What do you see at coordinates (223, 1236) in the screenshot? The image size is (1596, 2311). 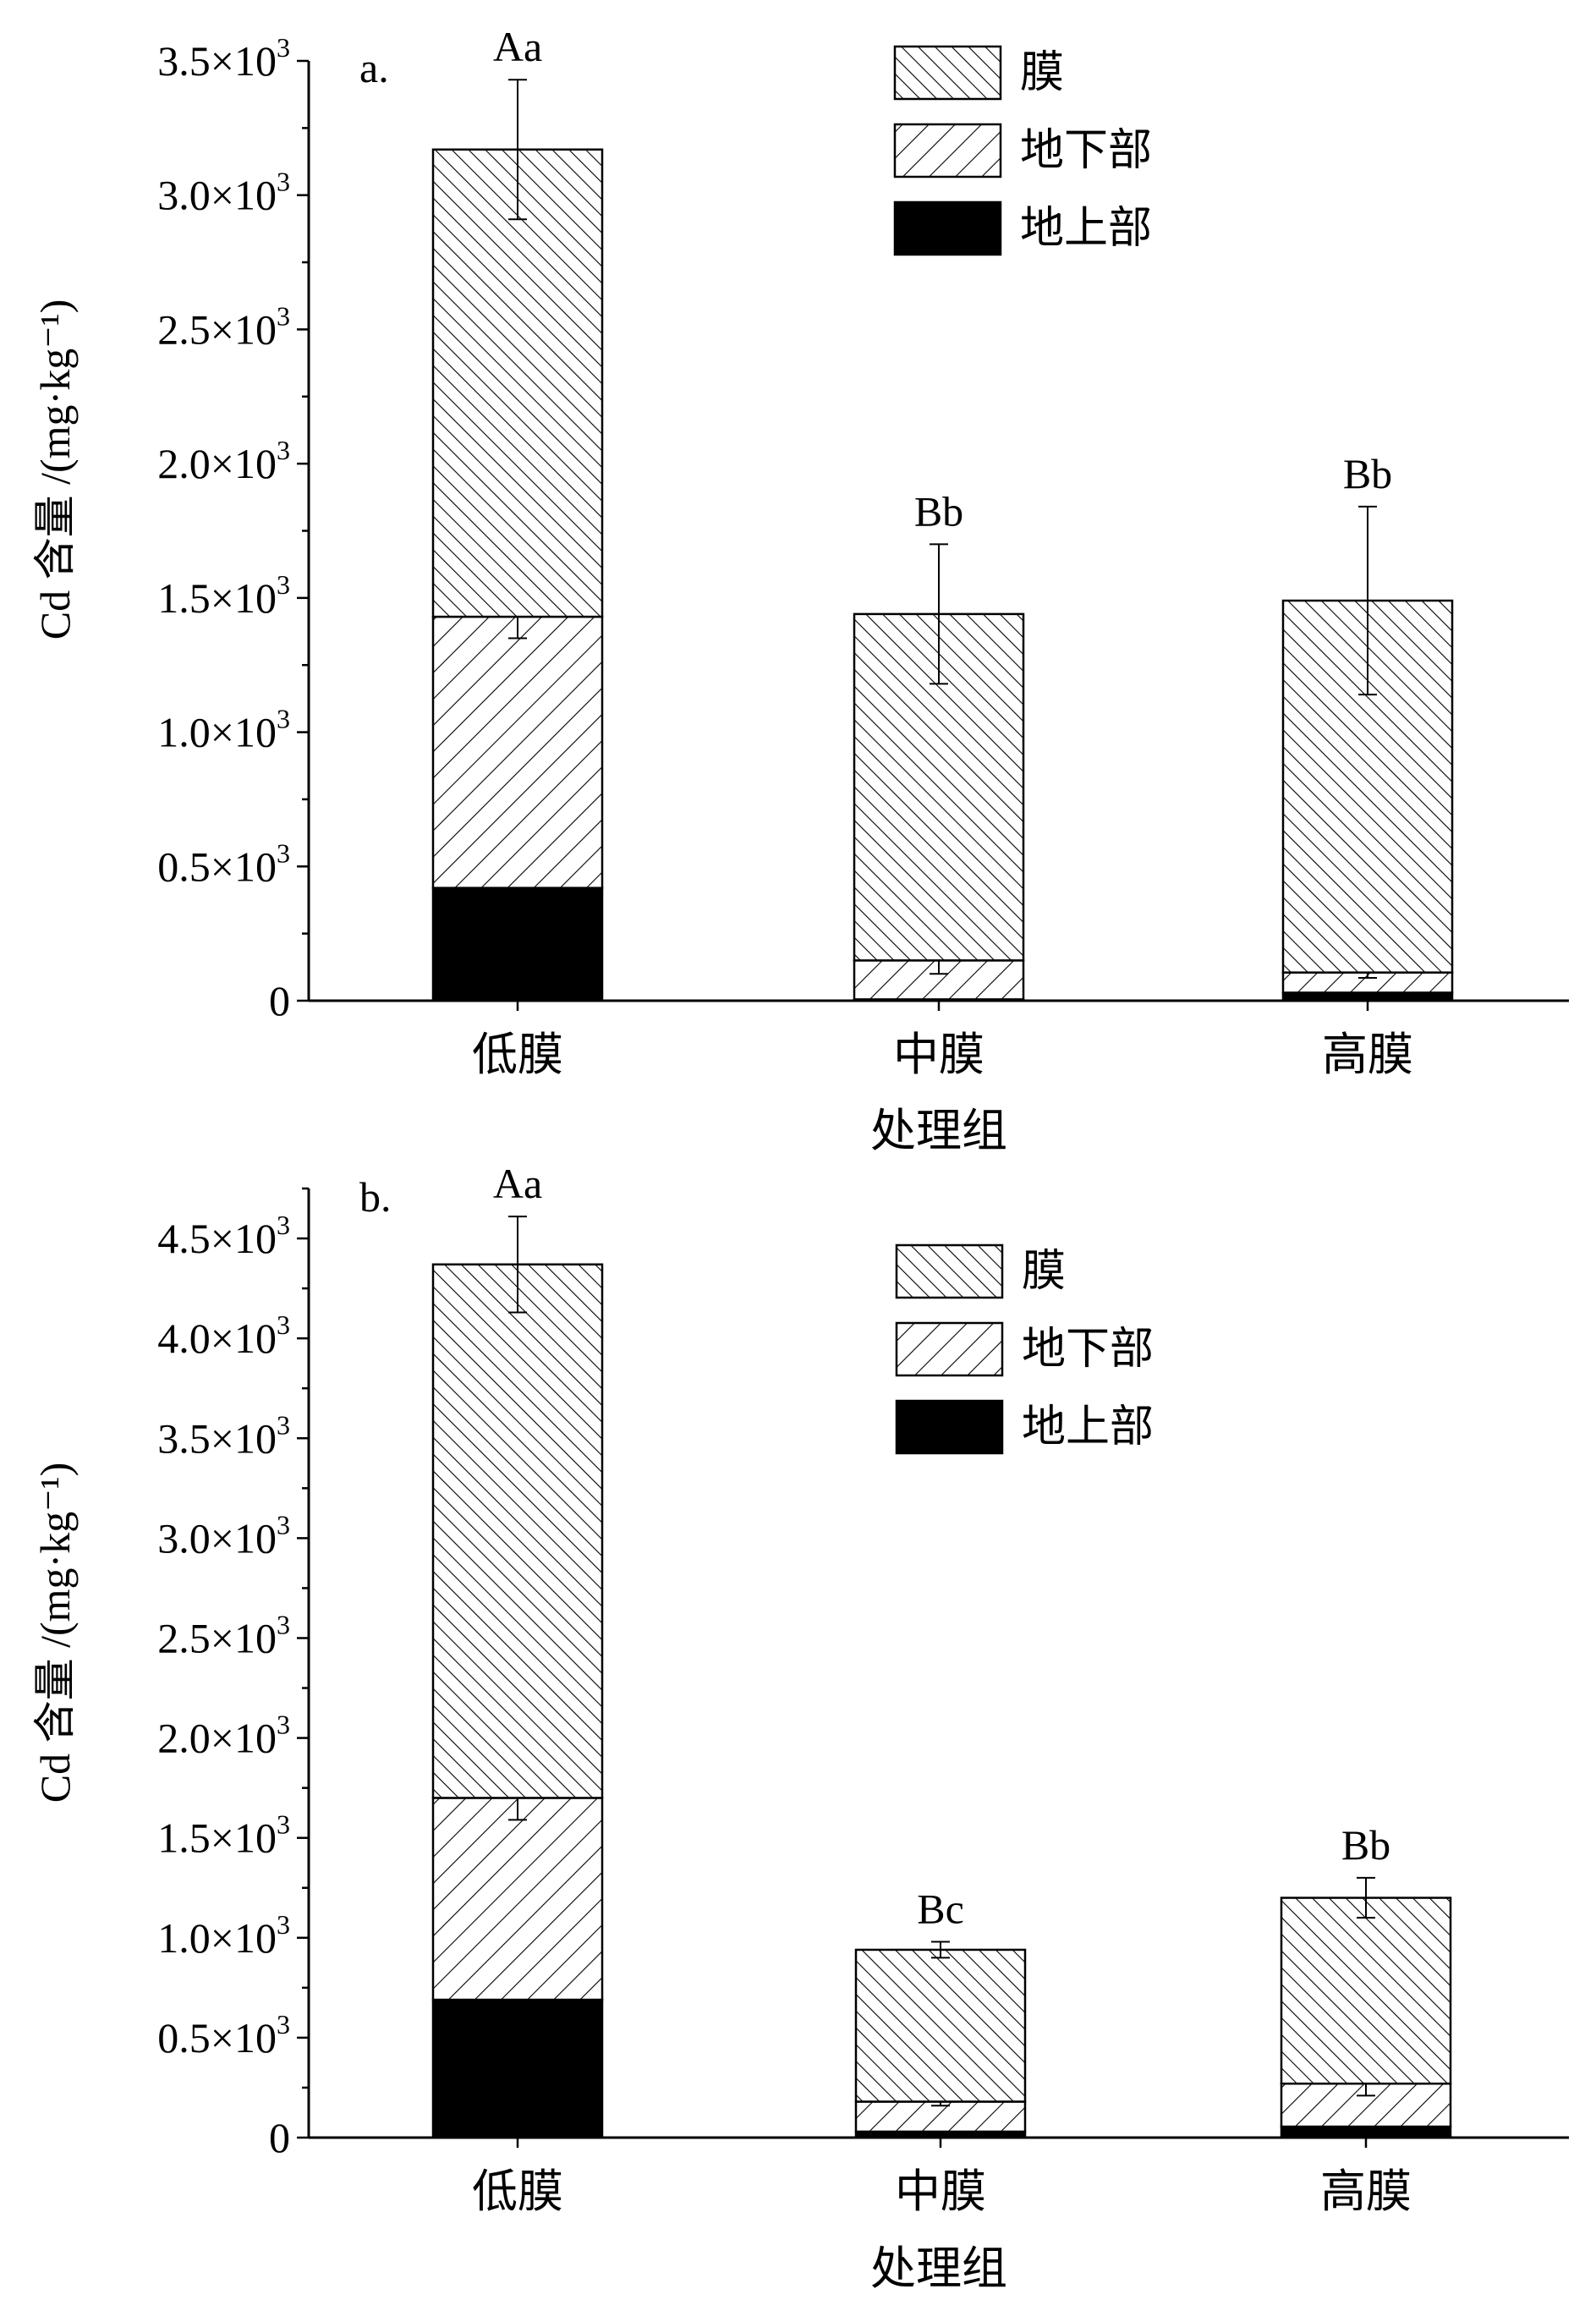 I see `y-tick-label: 4.5×10³` at bounding box center [223, 1236].